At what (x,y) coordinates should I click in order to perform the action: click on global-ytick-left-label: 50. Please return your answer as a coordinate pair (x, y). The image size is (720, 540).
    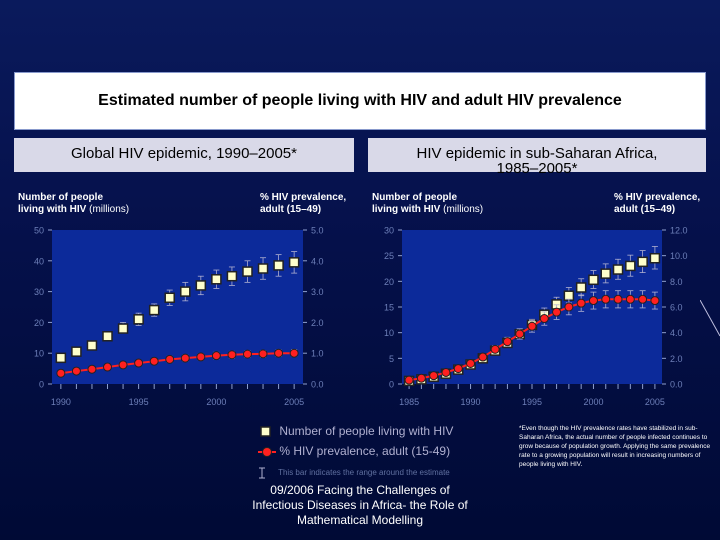
    Looking at the image, I should click on (39, 231).